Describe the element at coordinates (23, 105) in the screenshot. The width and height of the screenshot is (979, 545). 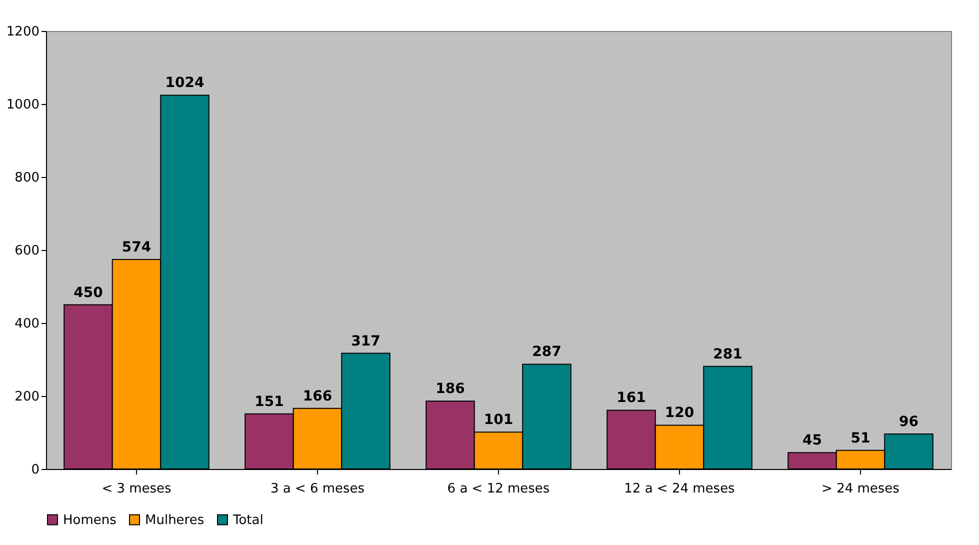
I see `y-tick-label: 1000` at that location.